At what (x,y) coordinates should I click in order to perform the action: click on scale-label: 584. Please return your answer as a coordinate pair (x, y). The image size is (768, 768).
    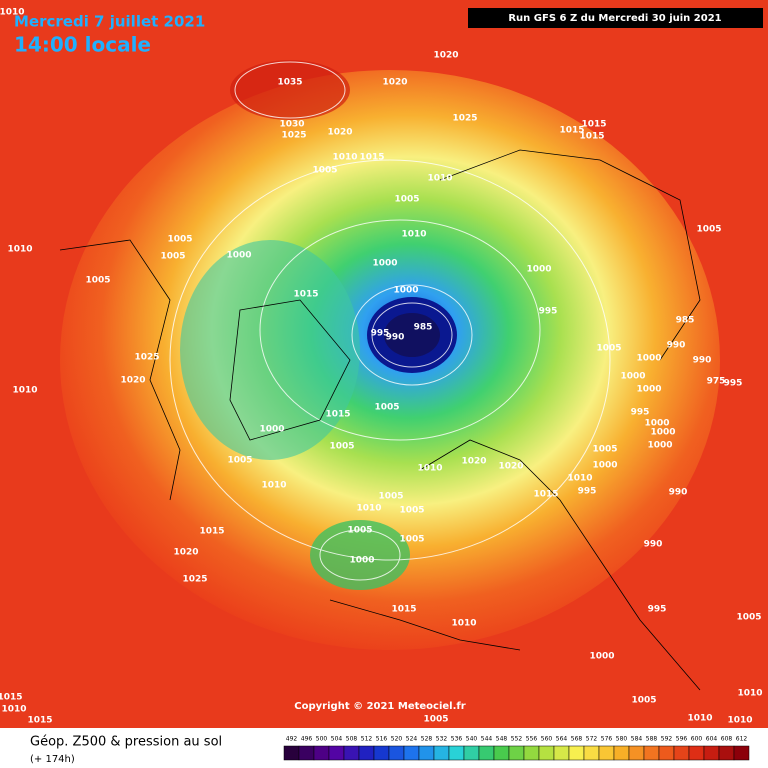
    Looking at the image, I should click on (637, 739).